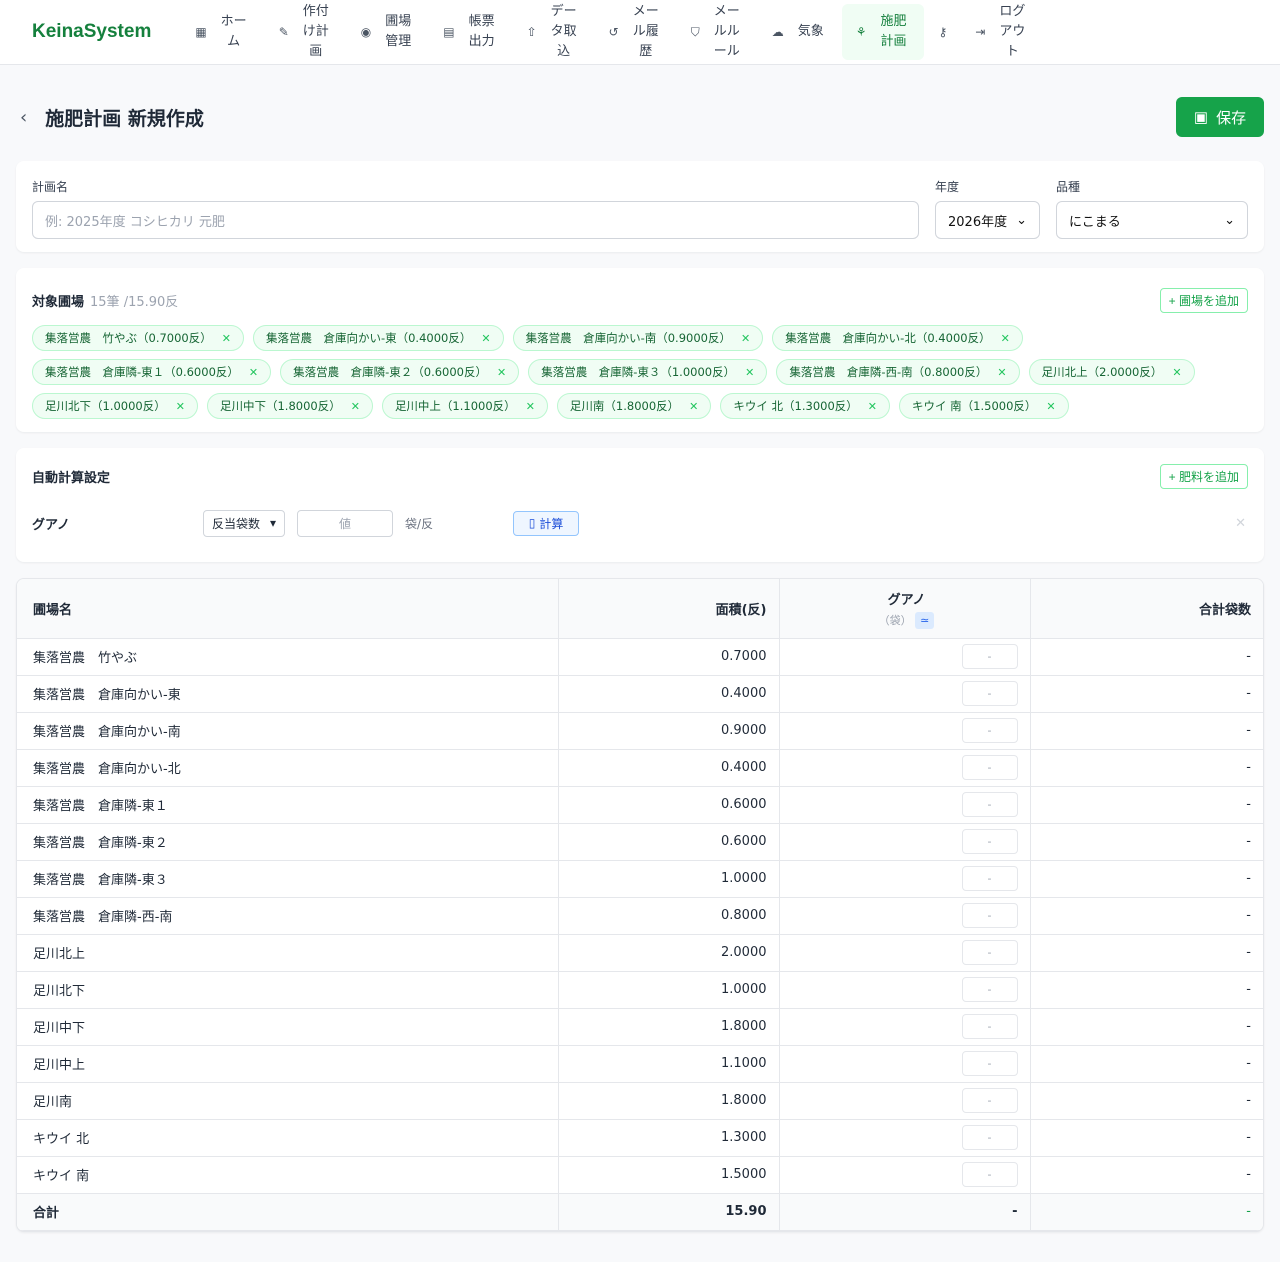 The height and width of the screenshot is (1262, 1280). What do you see at coordinates (306, 32) in the screenshot?
I see `nav-item: ✎ 作付け計画` at bounding box center [306, 32].